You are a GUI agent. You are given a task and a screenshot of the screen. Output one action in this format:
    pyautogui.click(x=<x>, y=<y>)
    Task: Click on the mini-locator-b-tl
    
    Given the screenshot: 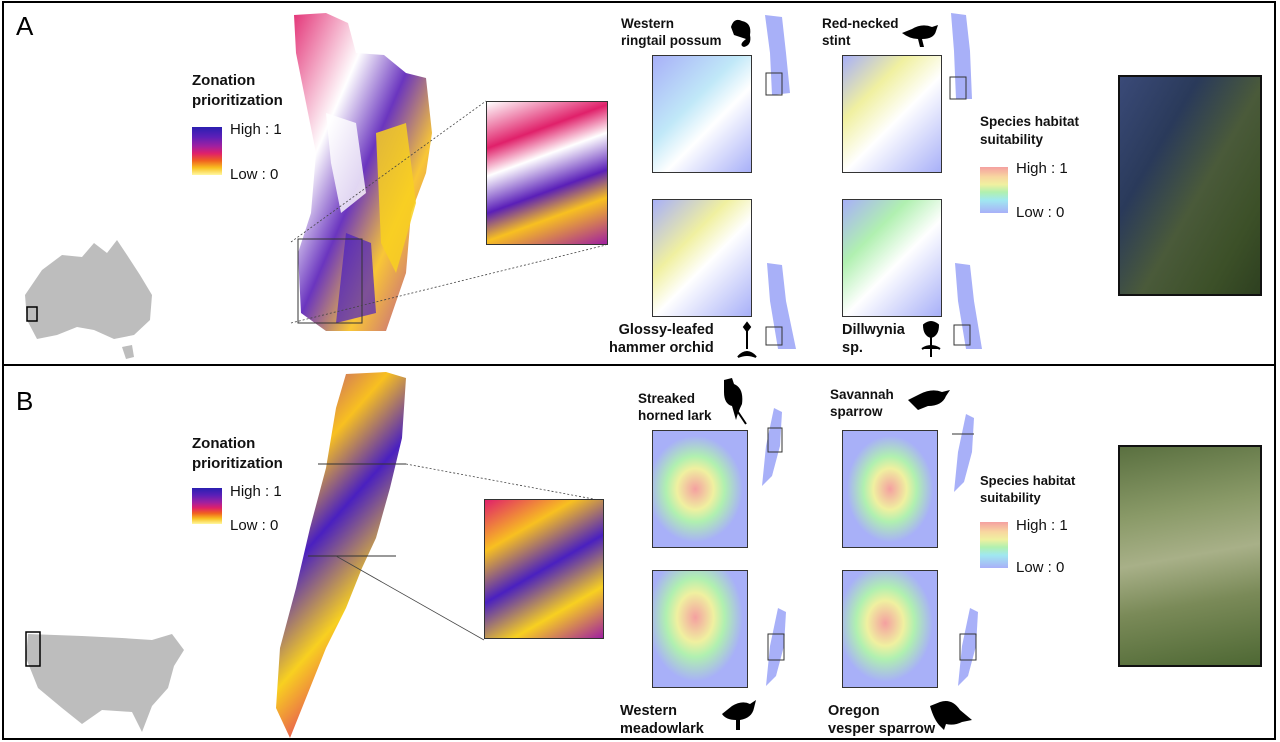 What is the action you would take?
    pyautogui.click(x=772, y=447)
    